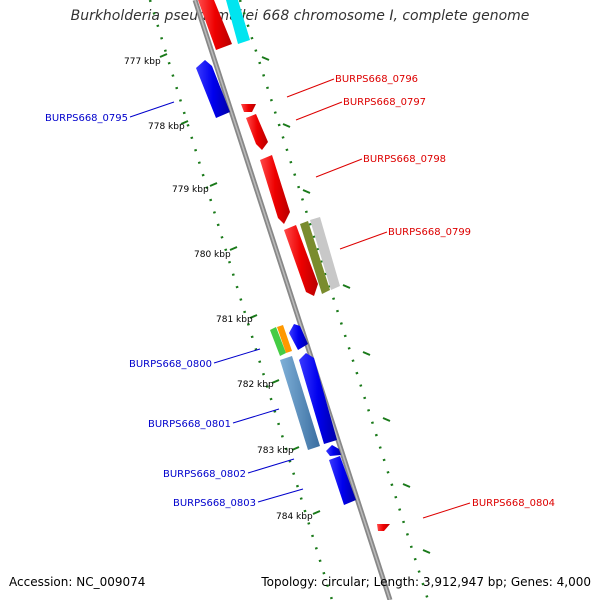 This screenshot has width=600, height=600. What do you see at coordinates (284, 339) in the screenshot?
I see `gene-BURPS668_0800-cds-orange` at bounding box center [284, 339].